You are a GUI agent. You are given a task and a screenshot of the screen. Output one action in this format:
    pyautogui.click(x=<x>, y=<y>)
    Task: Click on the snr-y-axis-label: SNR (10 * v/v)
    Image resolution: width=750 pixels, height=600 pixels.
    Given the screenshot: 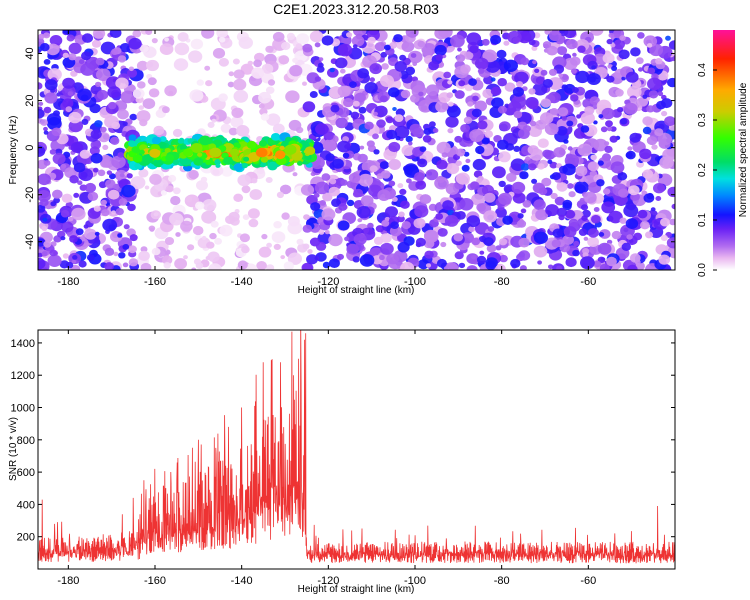 What is the action you would take?
    pyautogui.click(x=13, y=449)
    